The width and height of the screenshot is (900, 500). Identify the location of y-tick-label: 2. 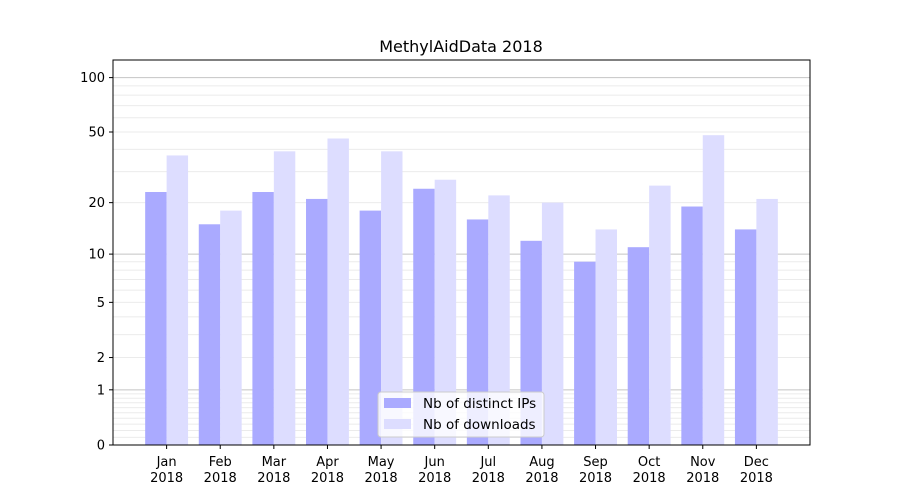
(101, 358).